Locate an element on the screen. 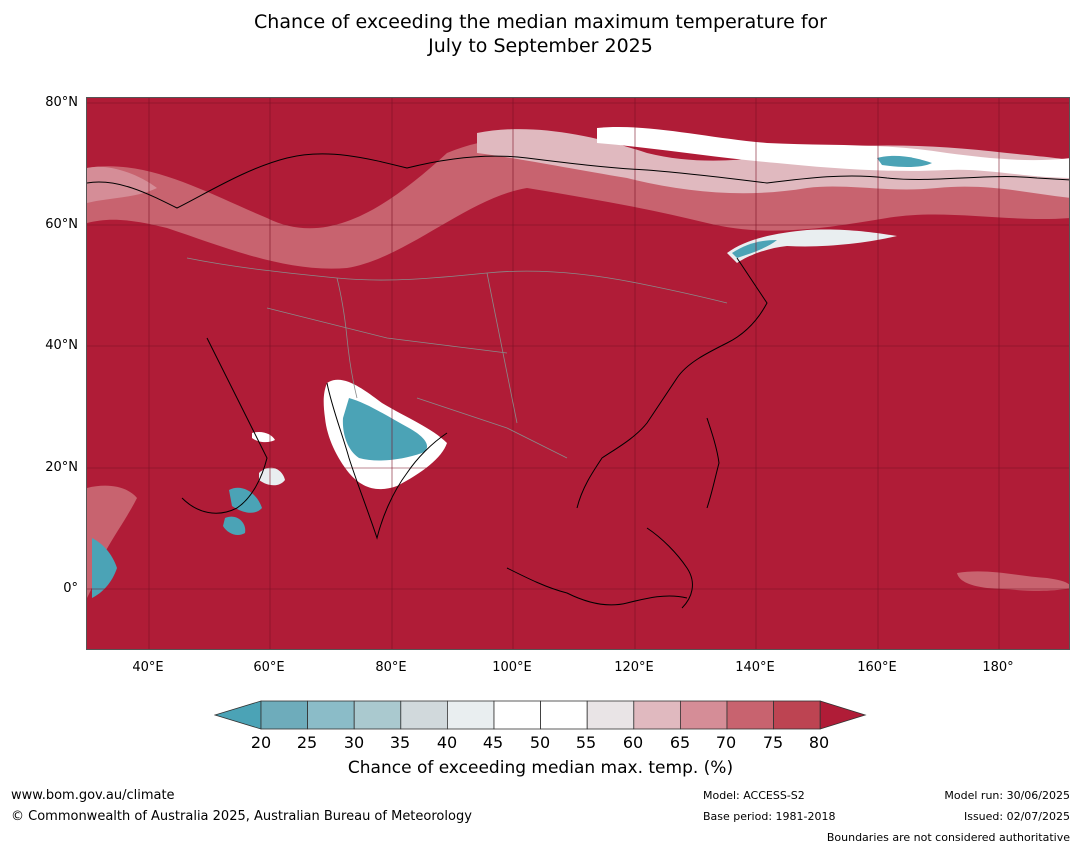 The image size is (1081, 850). colorbar-tick-35: 35 is located at coordinates (400, 742).